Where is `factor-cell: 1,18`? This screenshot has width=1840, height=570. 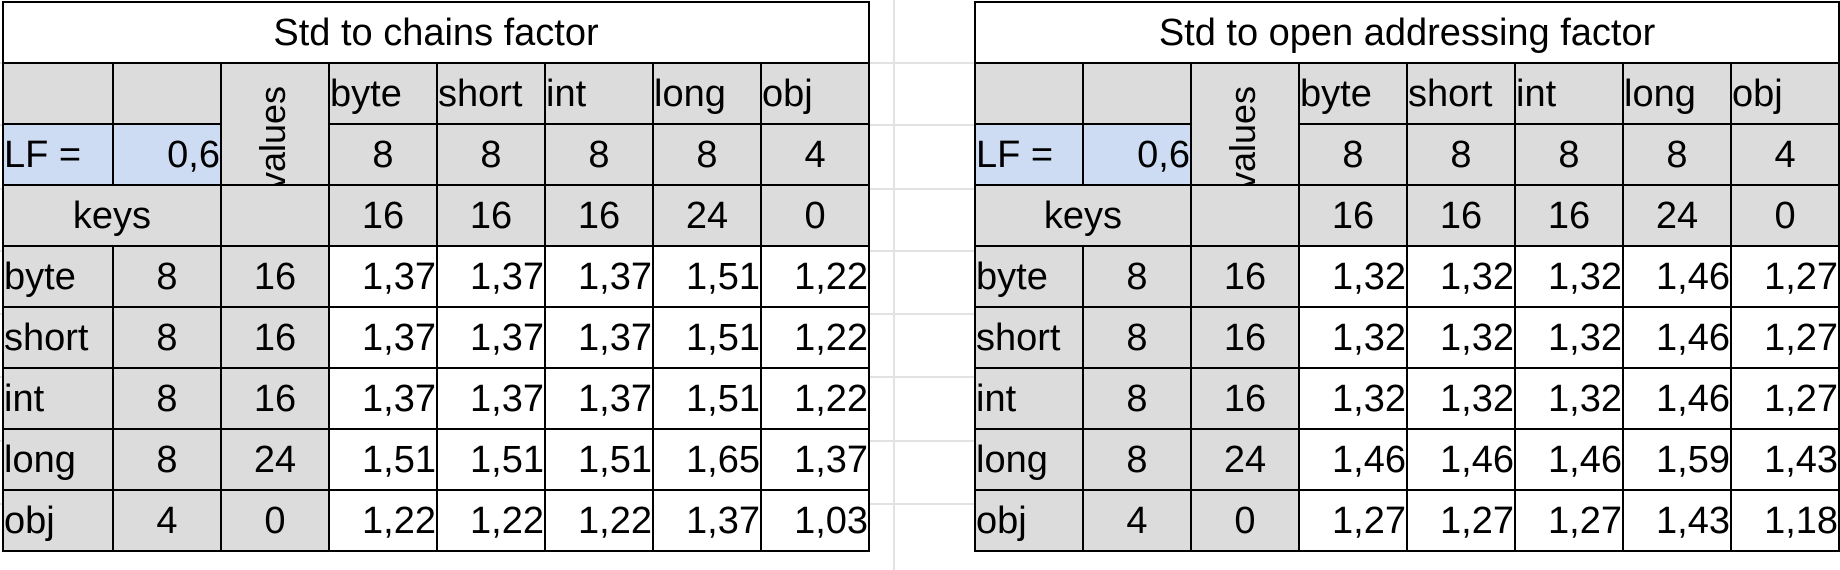 factor-cell: 1,18 is located at coordinates (1784, 520).